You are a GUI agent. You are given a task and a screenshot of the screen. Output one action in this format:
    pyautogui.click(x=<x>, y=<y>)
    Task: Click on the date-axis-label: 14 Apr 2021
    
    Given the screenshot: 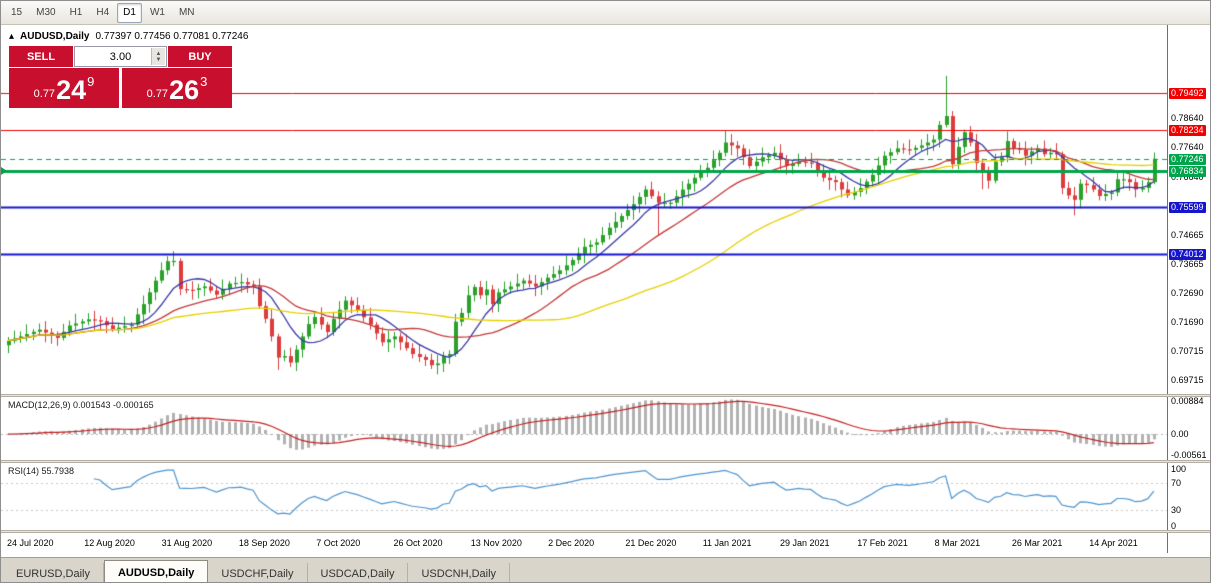 What is the action you would take?
    pyautogui.click(x=1113, y=543)
    